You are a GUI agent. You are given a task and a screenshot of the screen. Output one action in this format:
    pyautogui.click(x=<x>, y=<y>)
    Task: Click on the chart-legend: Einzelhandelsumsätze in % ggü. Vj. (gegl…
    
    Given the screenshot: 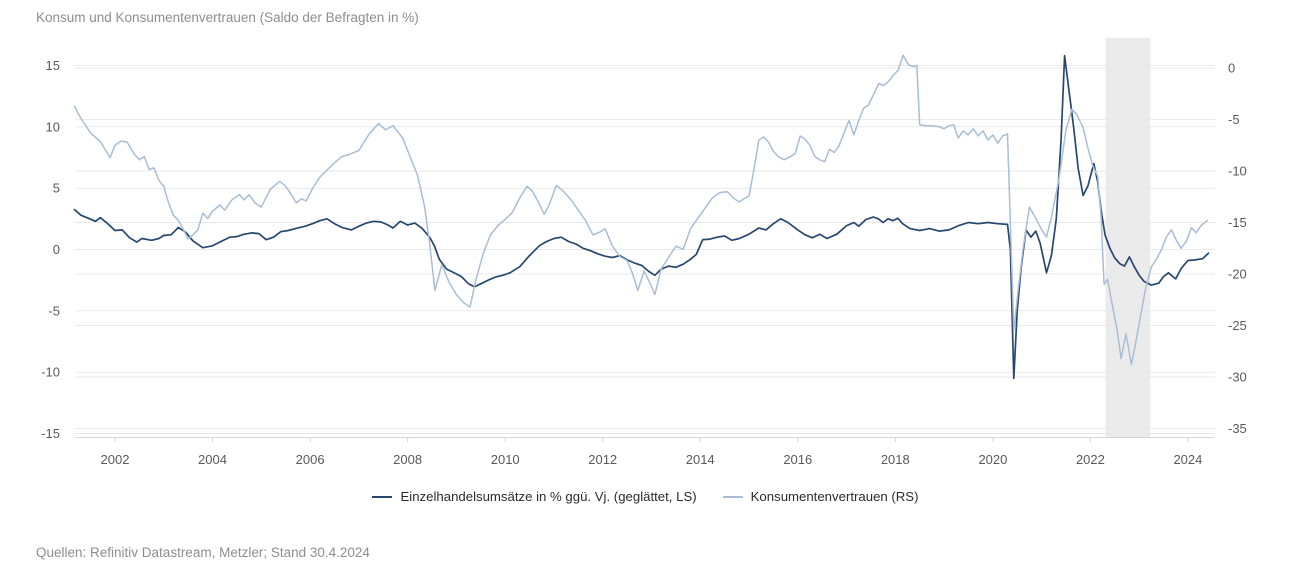 What is the action you would take?
    pyautogui.click(x=645, y=496)
    